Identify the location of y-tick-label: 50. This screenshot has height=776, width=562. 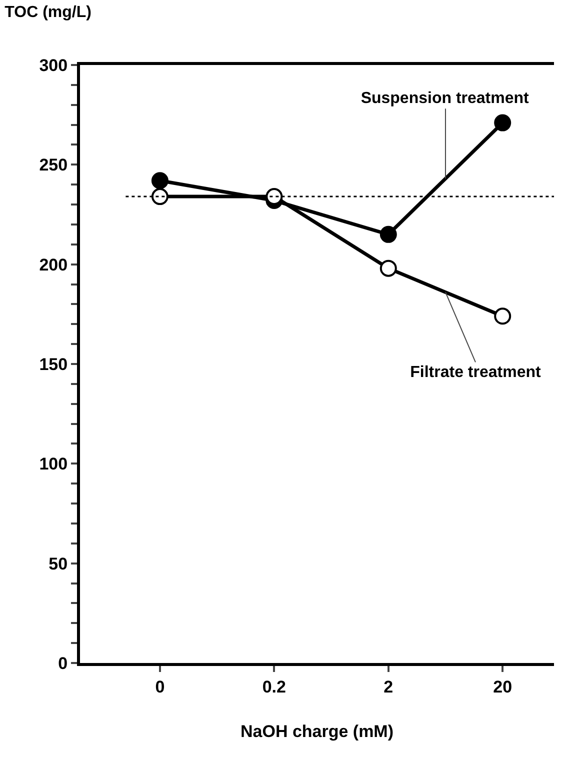
(58, 564).